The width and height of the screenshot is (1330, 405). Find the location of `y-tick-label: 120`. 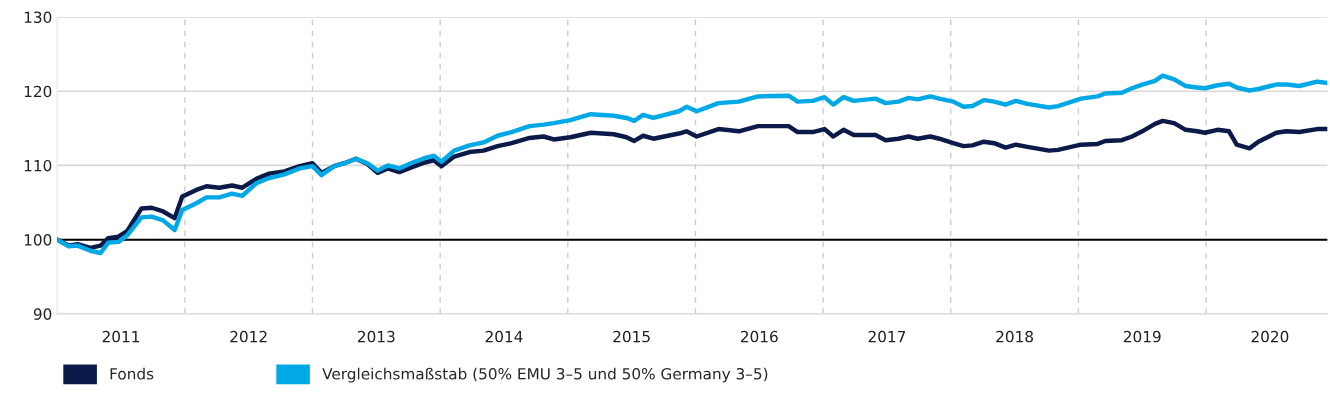

y-tick-label: 120 is located at coordinates (38, 91).